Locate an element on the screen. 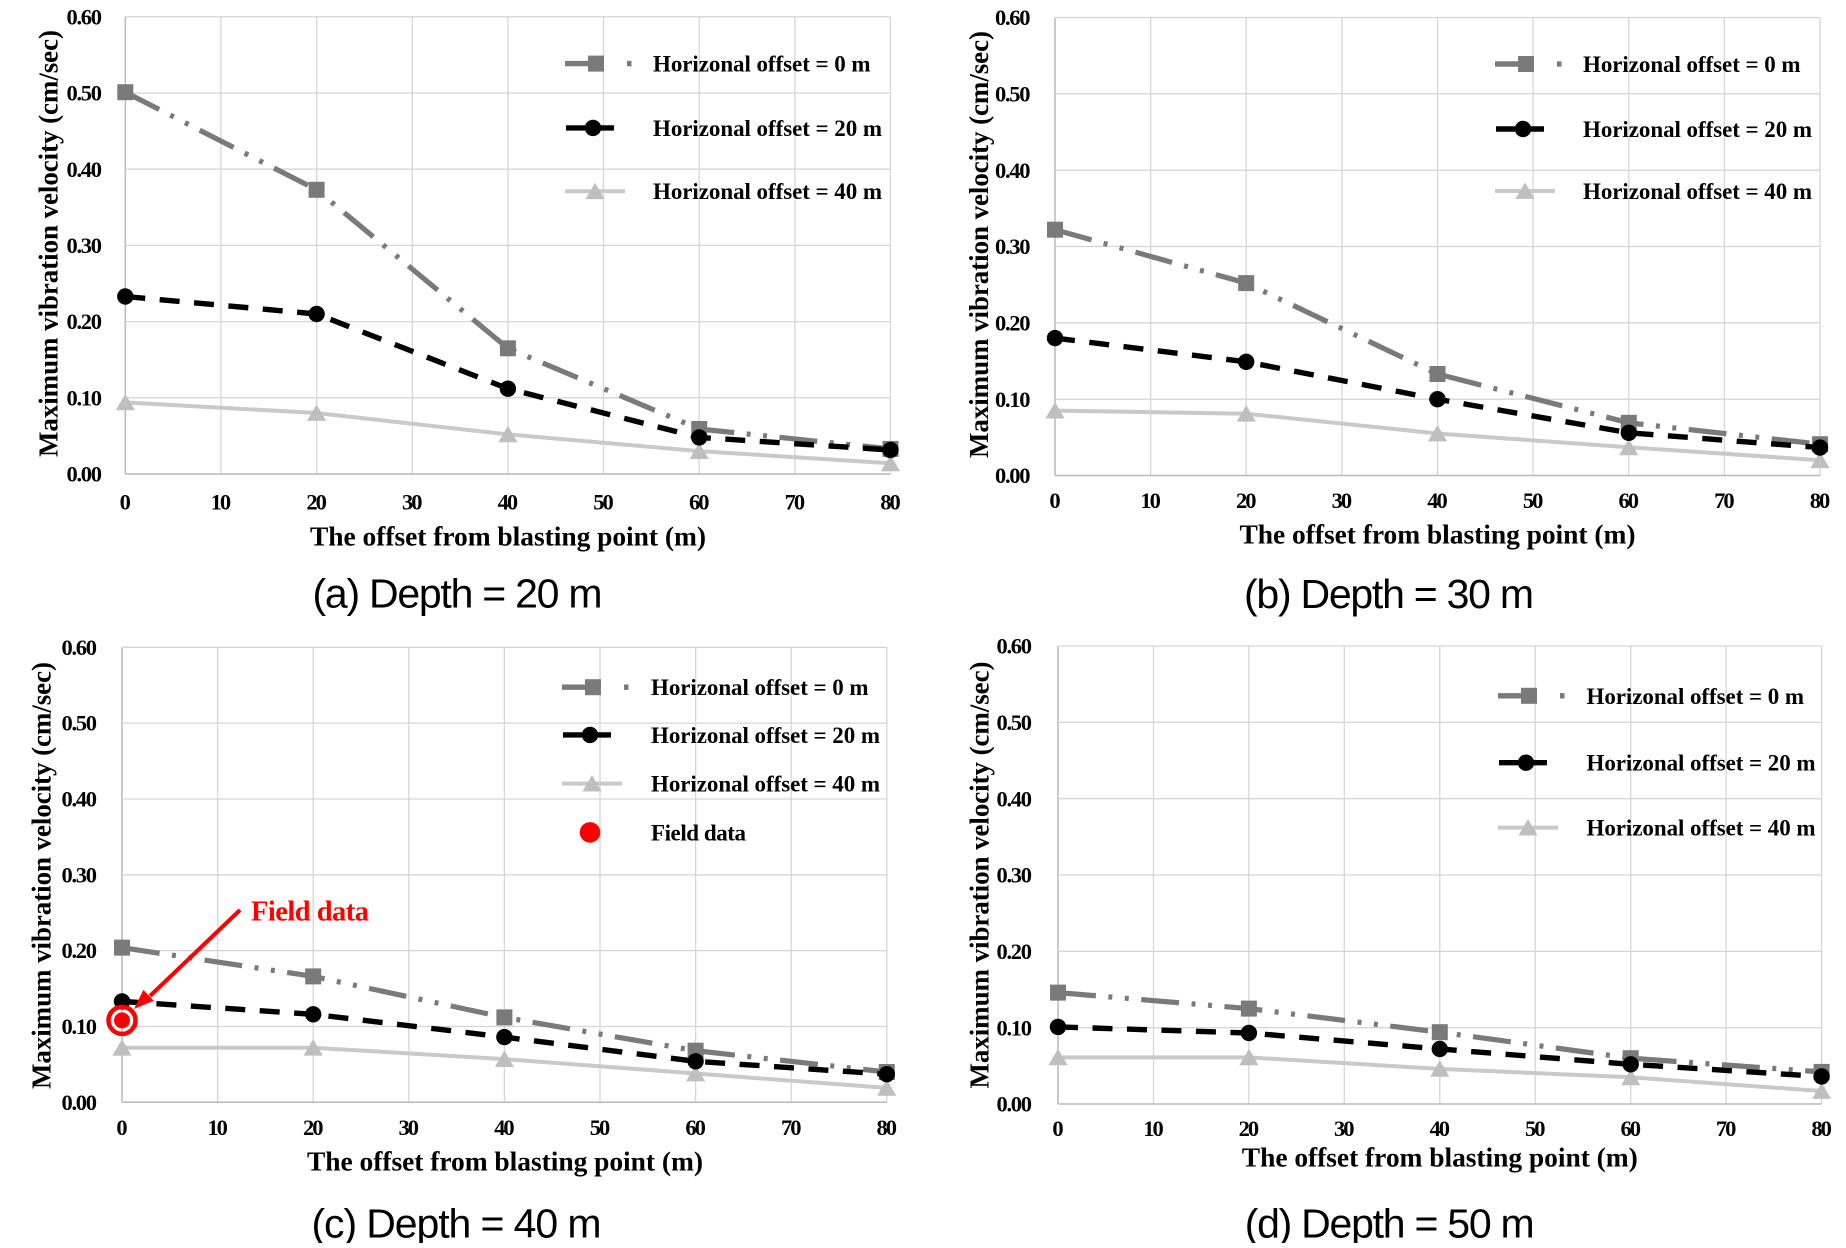 Image resolution: width=1846 pixels, height=1248 pixels. svg-text: (a) Depth = 20 m is located at coordinates (458, 594).